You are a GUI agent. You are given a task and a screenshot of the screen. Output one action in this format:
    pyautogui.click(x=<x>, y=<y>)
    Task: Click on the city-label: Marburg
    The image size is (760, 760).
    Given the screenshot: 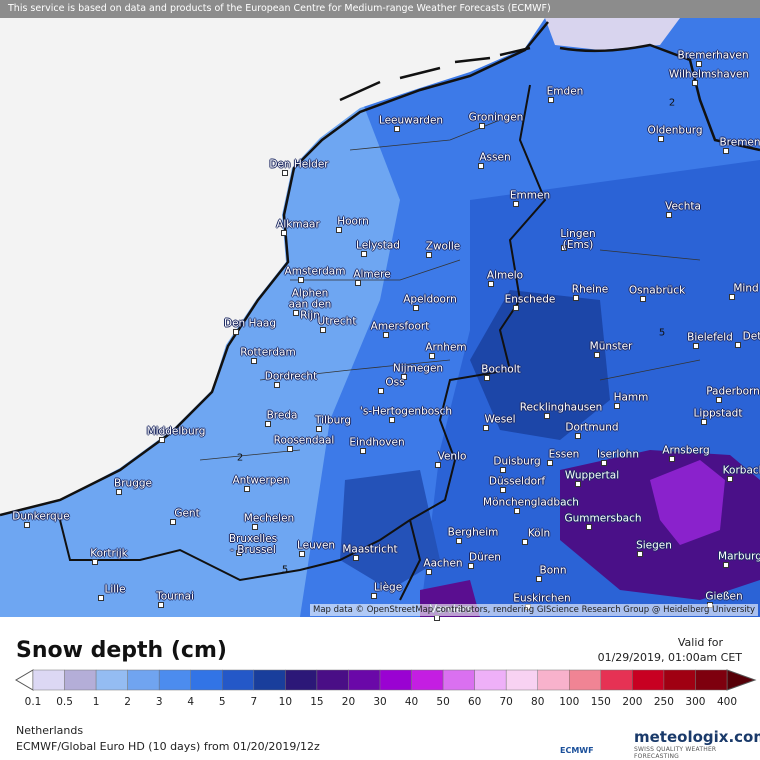 What is the action you would take?
    pyautogui.click(x=739, y=556)
    